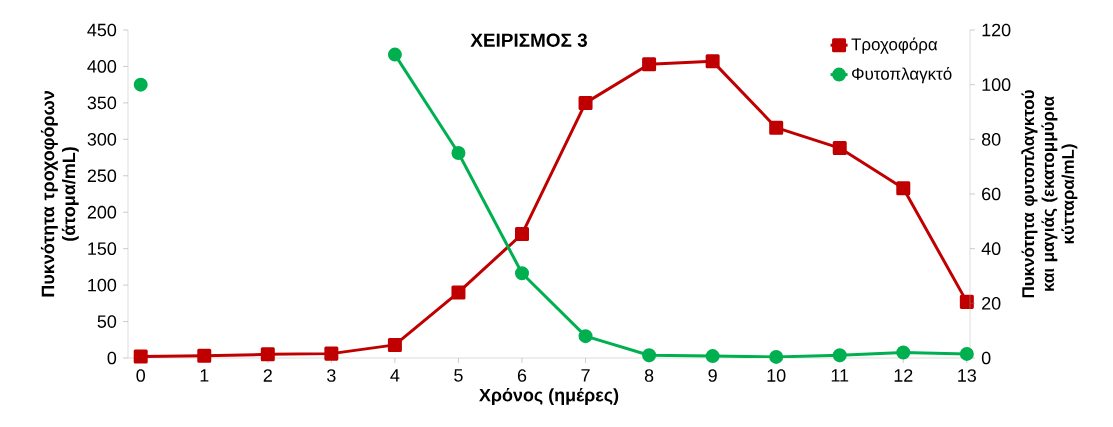  What do you see at coordinates (107, 321) in the screenshot?
I see `y-tick-label: 50` at bounding box center [107, 321].